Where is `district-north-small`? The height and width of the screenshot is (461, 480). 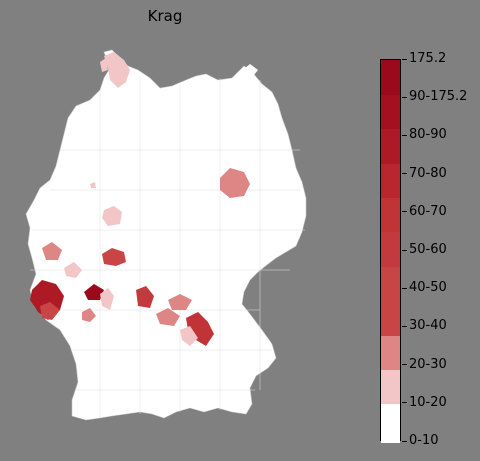
district-north-small is located at coordinates (104, 65).